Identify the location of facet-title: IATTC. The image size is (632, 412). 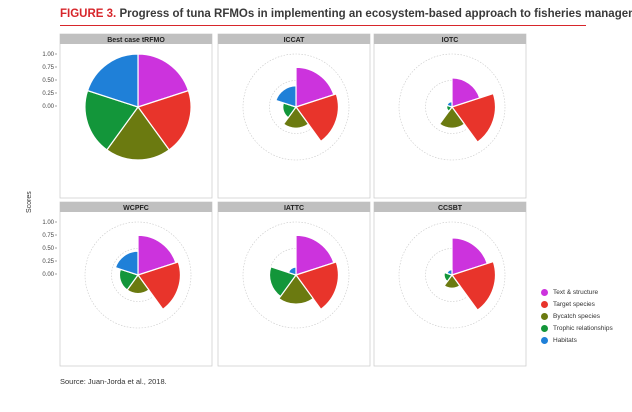
(294, 208).